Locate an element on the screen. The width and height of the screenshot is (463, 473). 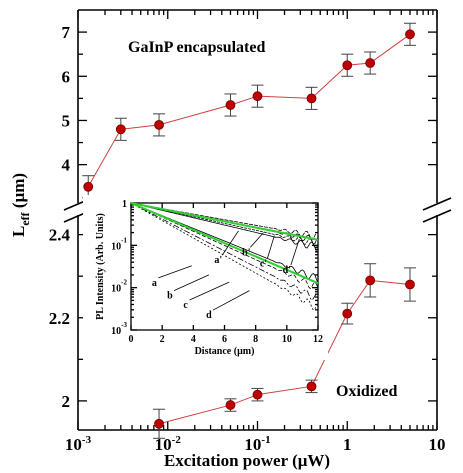
inset-x-tick-label: 6 is located at coordinates (224, 339).